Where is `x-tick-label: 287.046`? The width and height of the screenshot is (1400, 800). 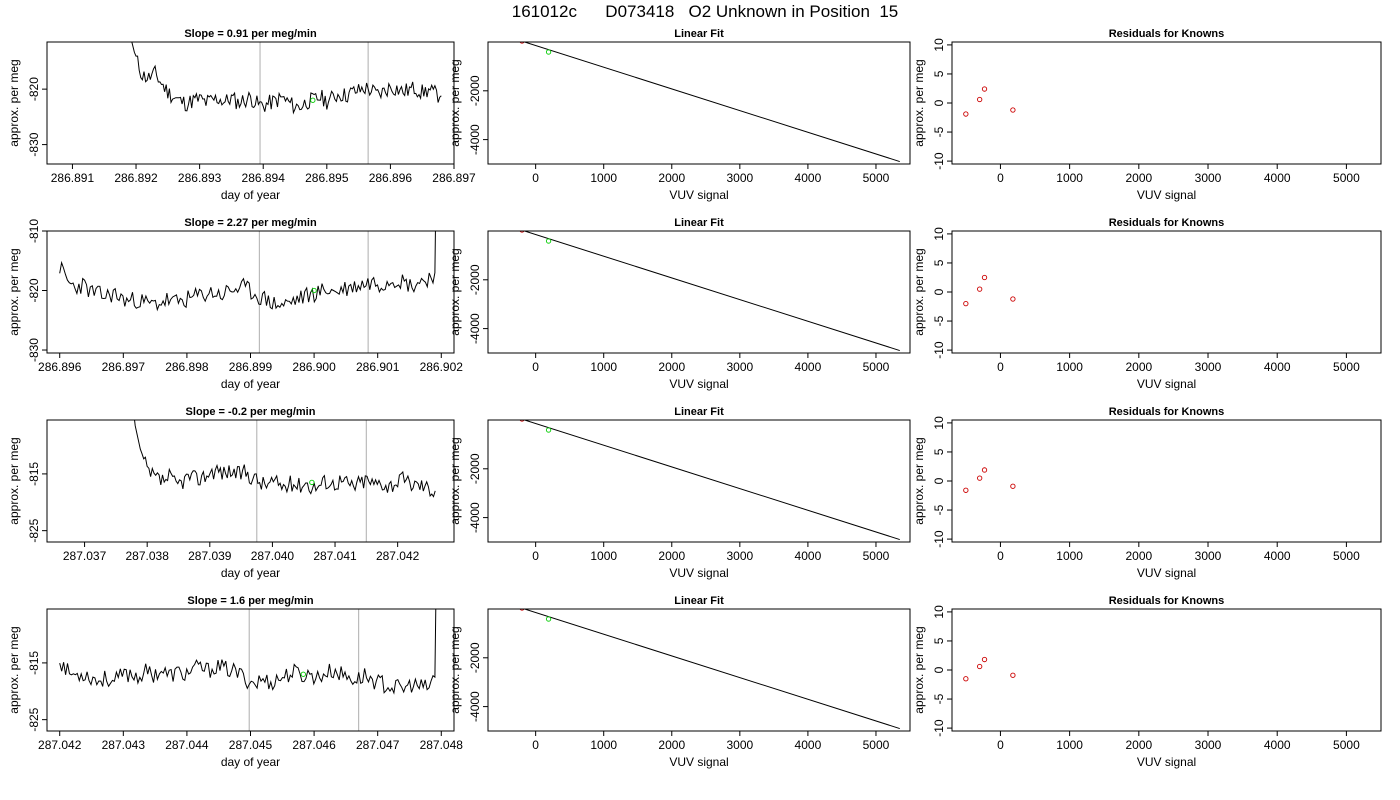 x-tick-label: 287.046 is located at coordinates (314, 745).